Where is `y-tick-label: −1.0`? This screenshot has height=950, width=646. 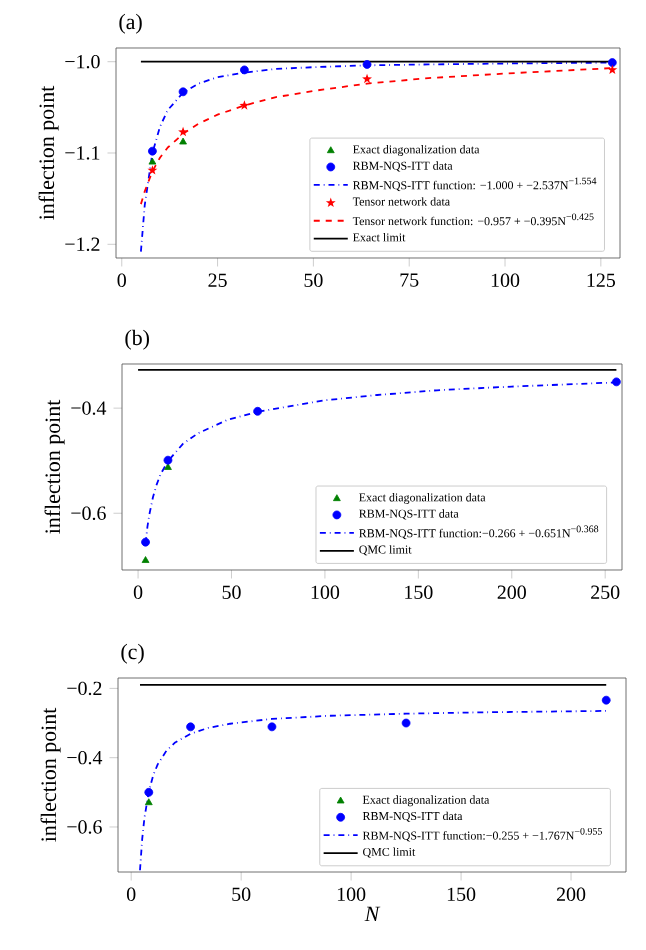 y-tick-label: −1.0 is located at coordinates (82, 61).